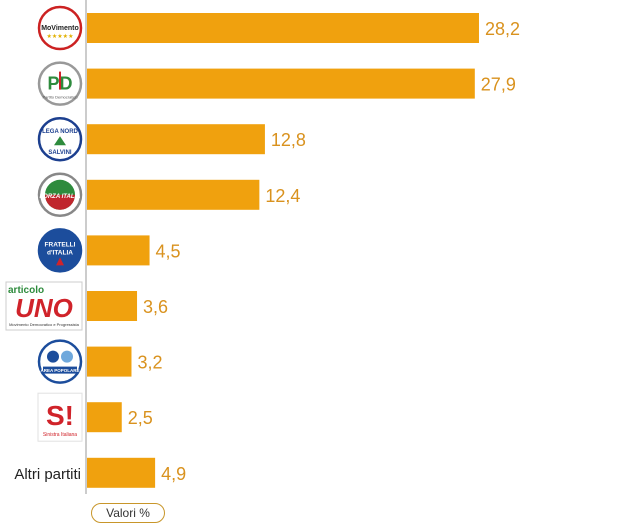  What do you see at coordinates (288, 140) in the screenshot?
I see `value-label-2: 12,8` at bounding box center [288, 140].